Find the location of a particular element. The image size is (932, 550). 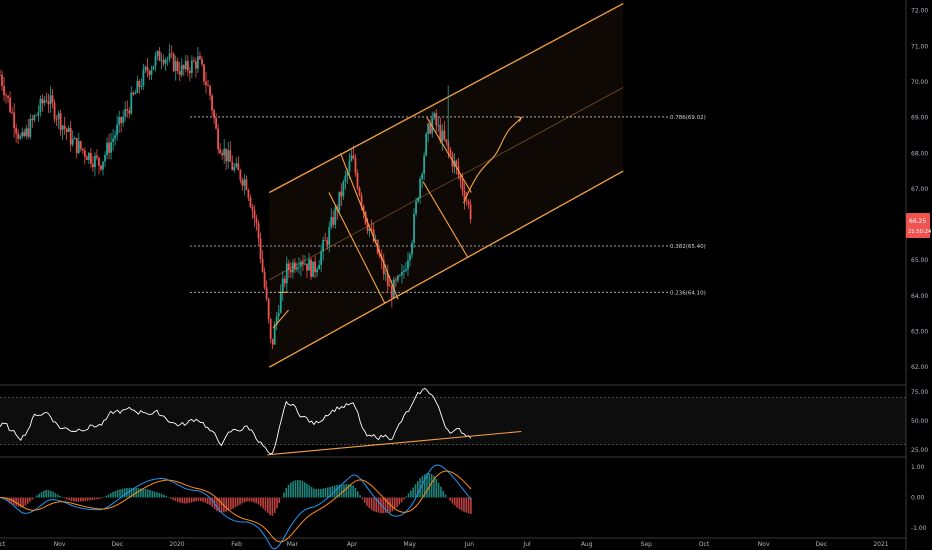

macd-tick-label: 0.00 is located at coordinates (918, 498).